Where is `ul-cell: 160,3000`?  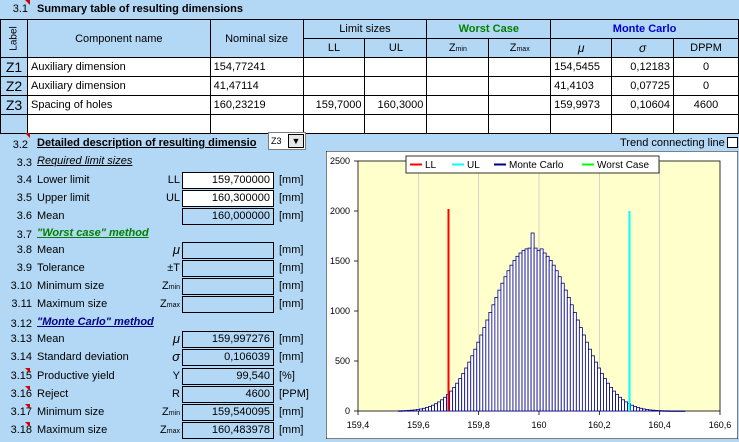 ul-cell: 160,3000 is located at coordinates (396, 105).